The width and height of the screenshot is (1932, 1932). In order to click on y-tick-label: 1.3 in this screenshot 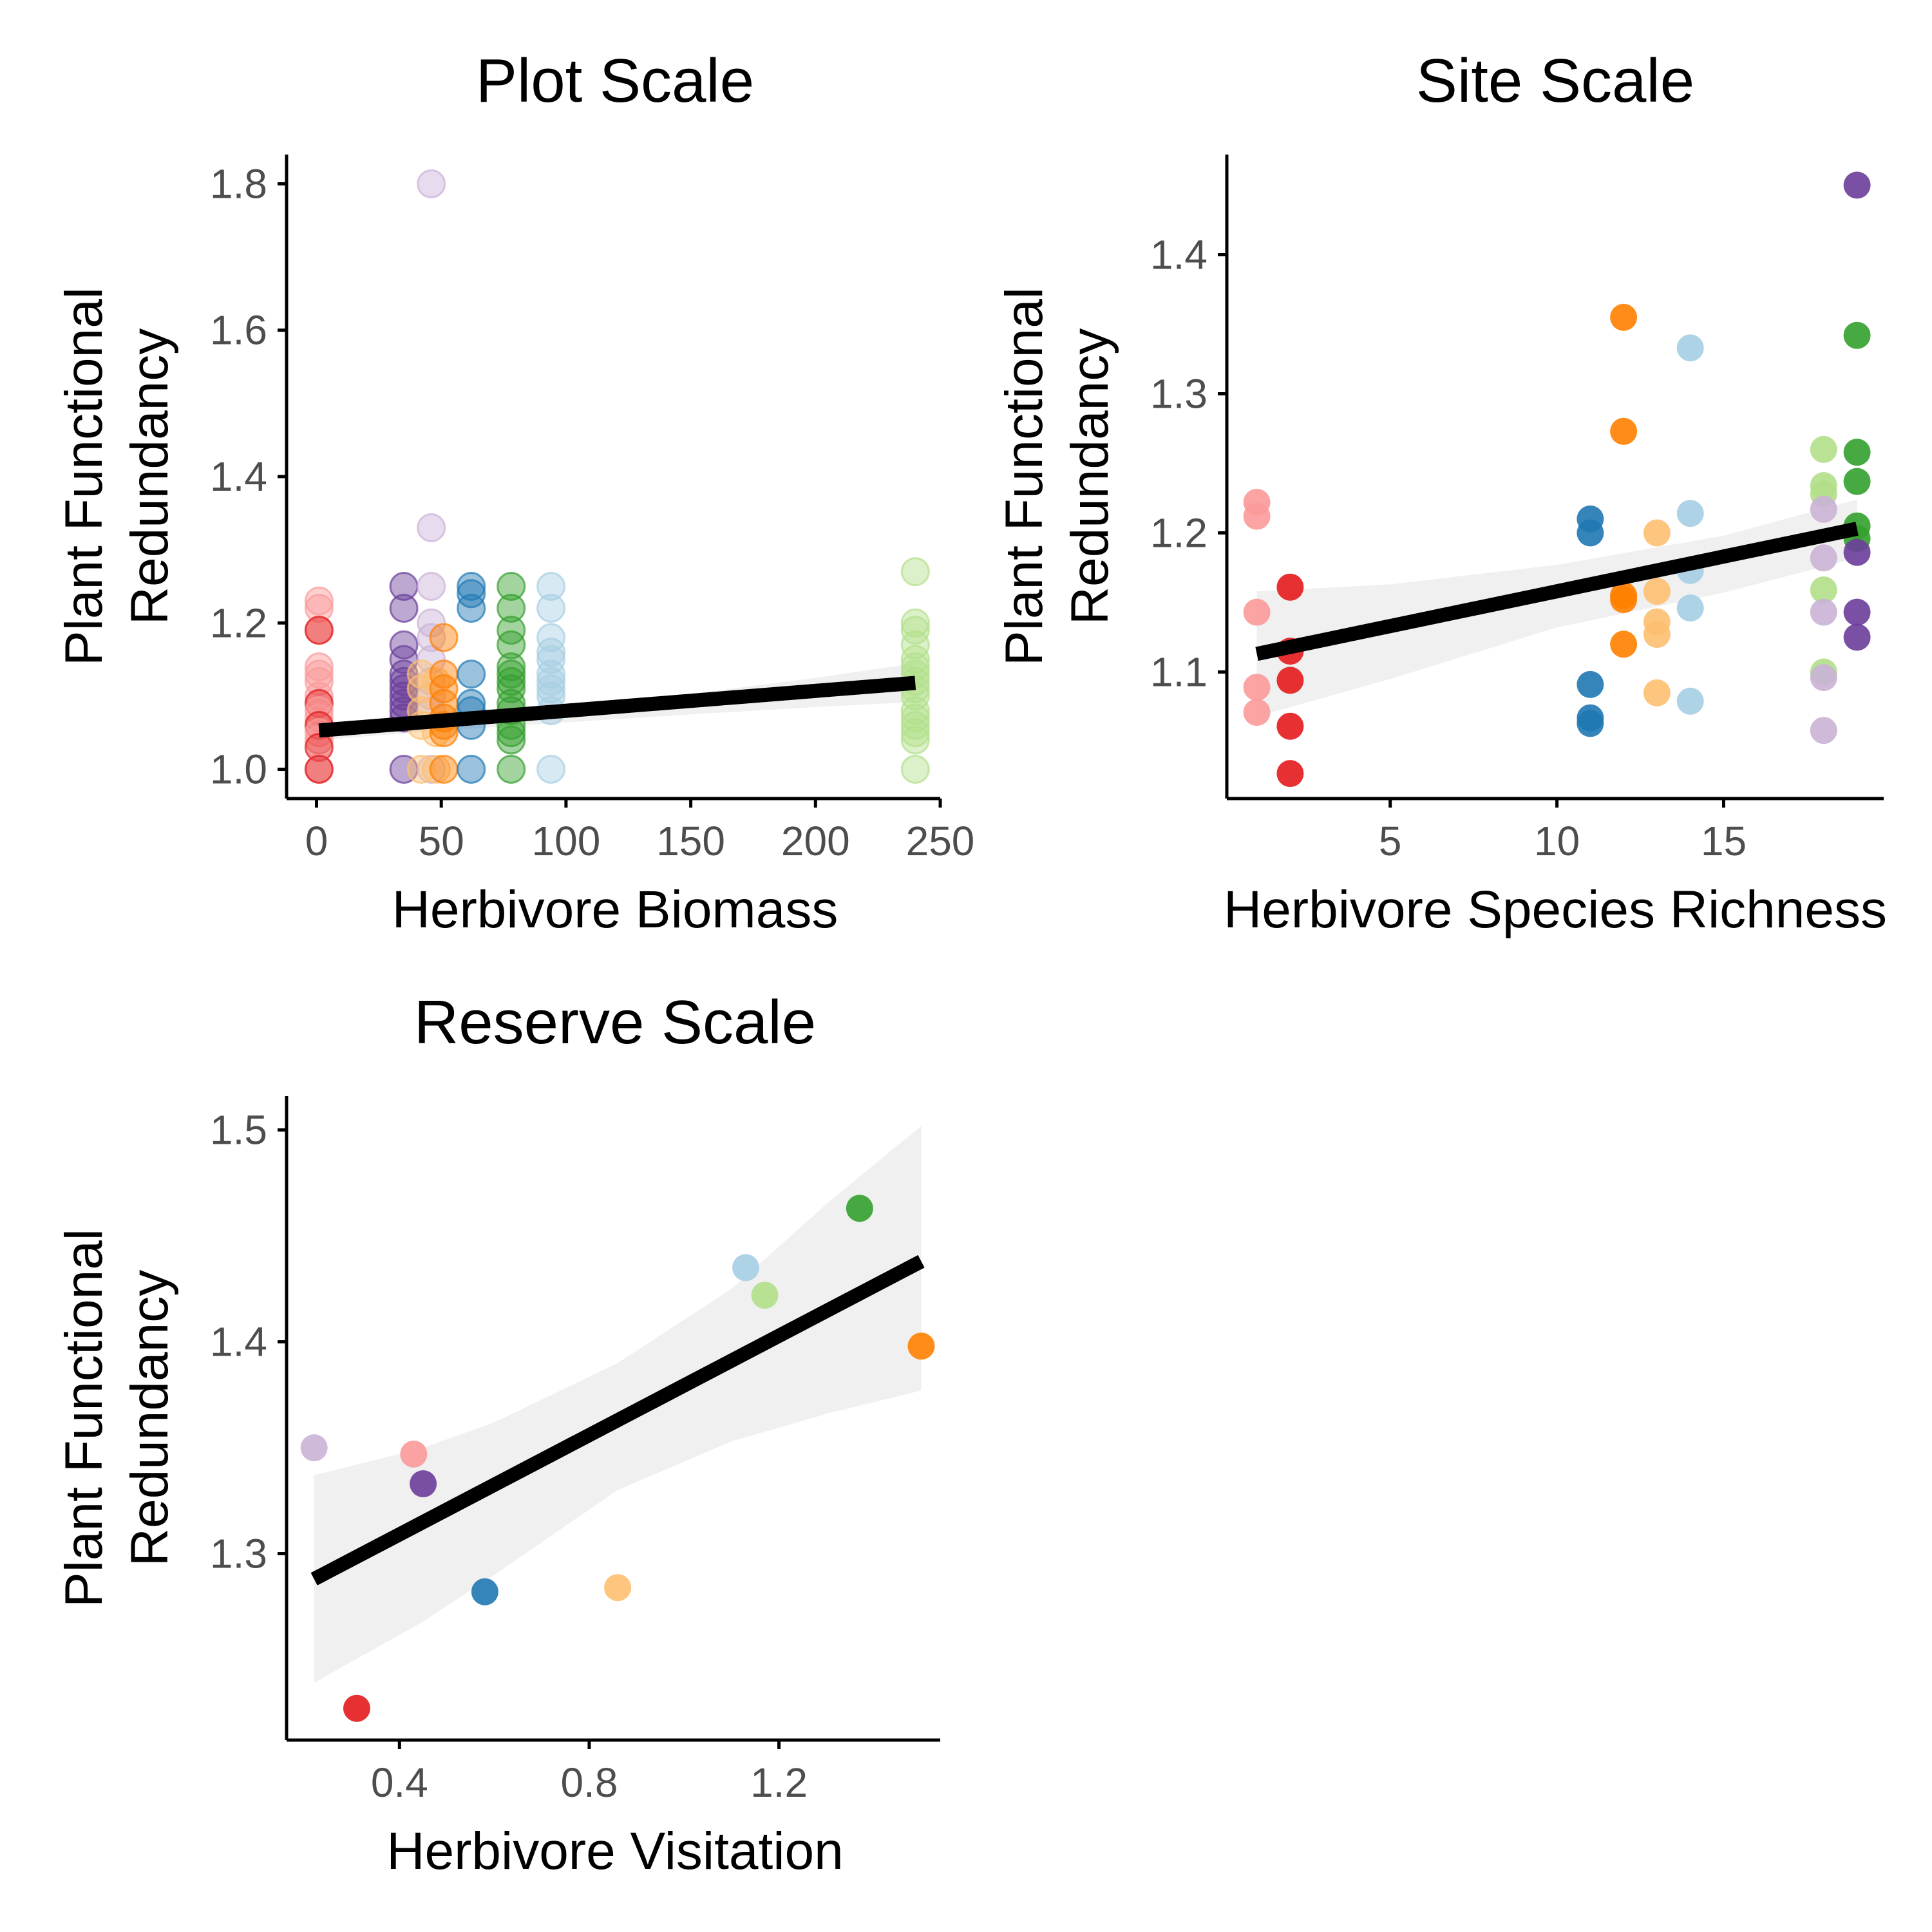, I will do `click(239, 1554)`.